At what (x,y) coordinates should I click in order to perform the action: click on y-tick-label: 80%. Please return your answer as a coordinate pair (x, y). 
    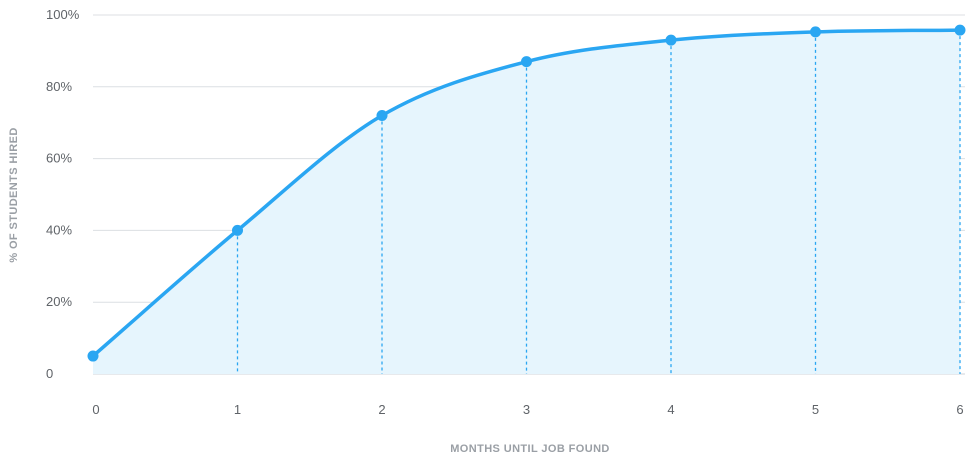
    Looking at the image, I should click on (59, 86).